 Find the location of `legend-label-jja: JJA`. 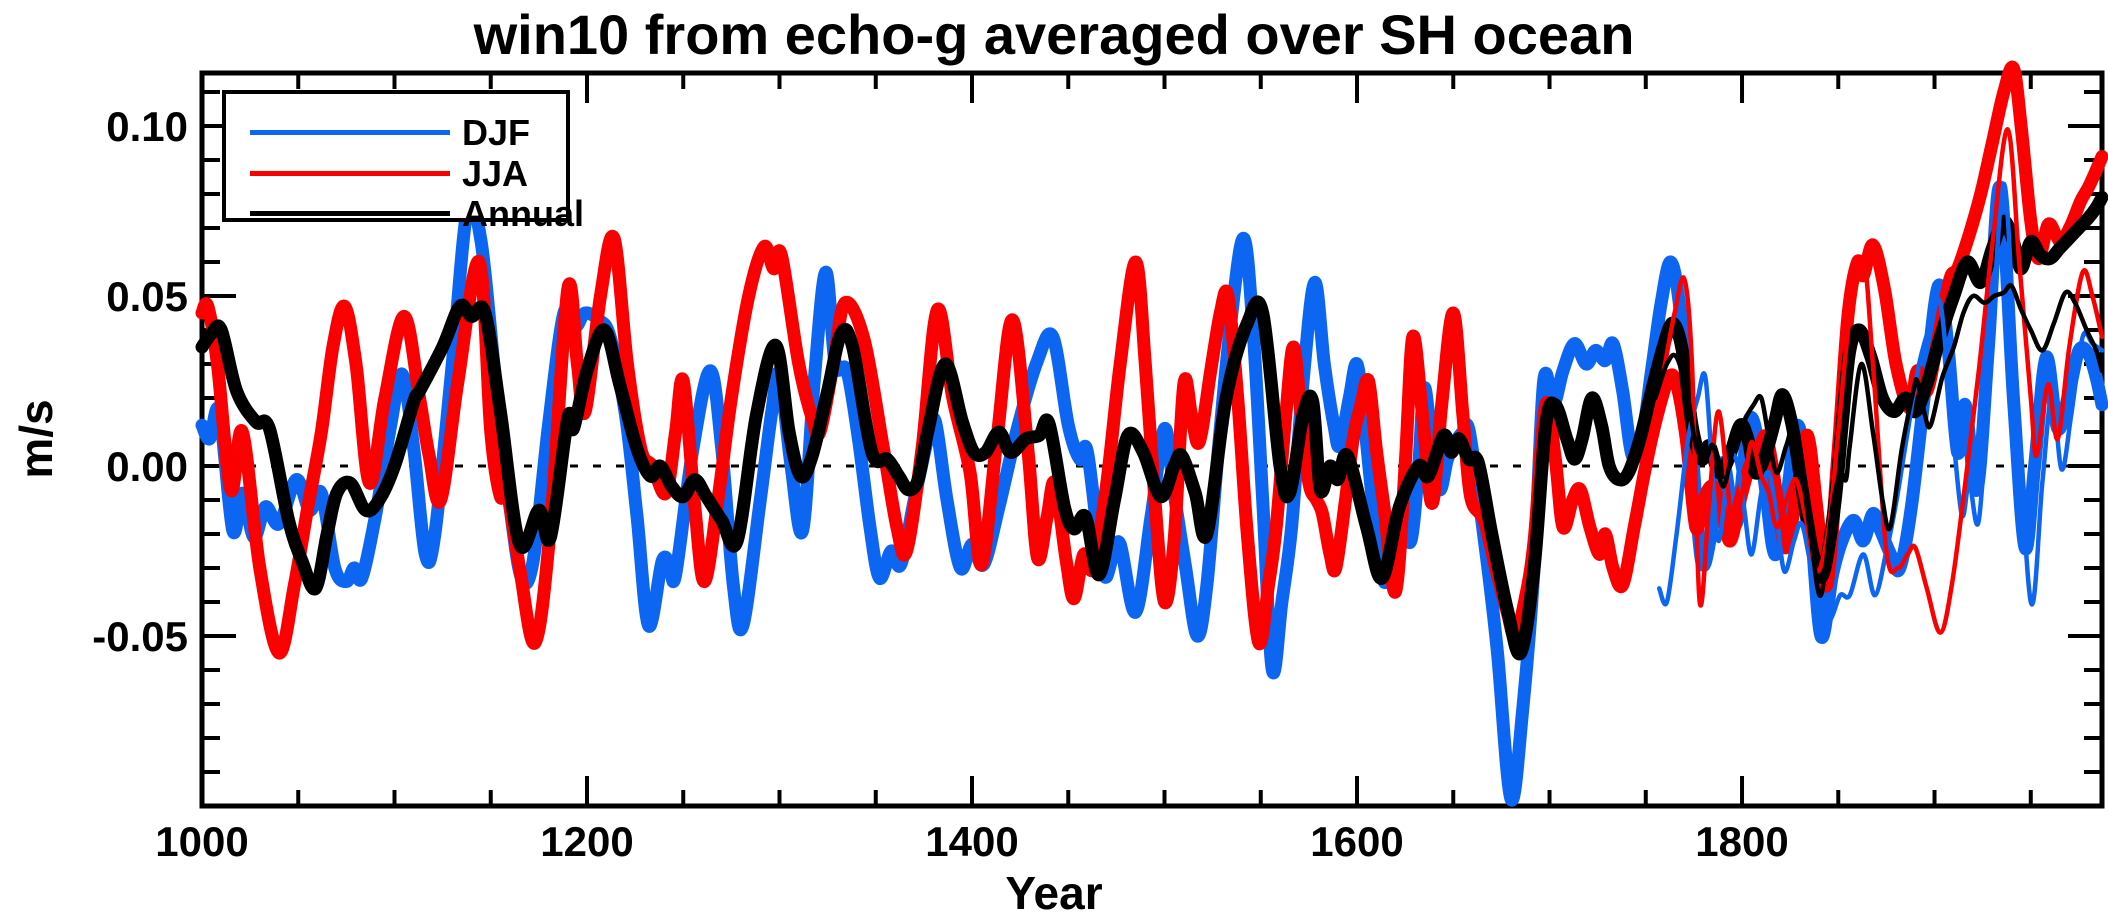

legend-label-jja: JJA is located at coordinates (495, 173).